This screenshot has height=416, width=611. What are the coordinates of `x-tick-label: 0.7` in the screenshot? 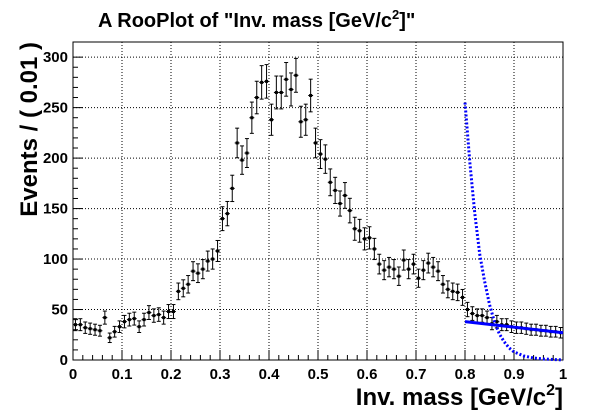 It's located at (416, 374).